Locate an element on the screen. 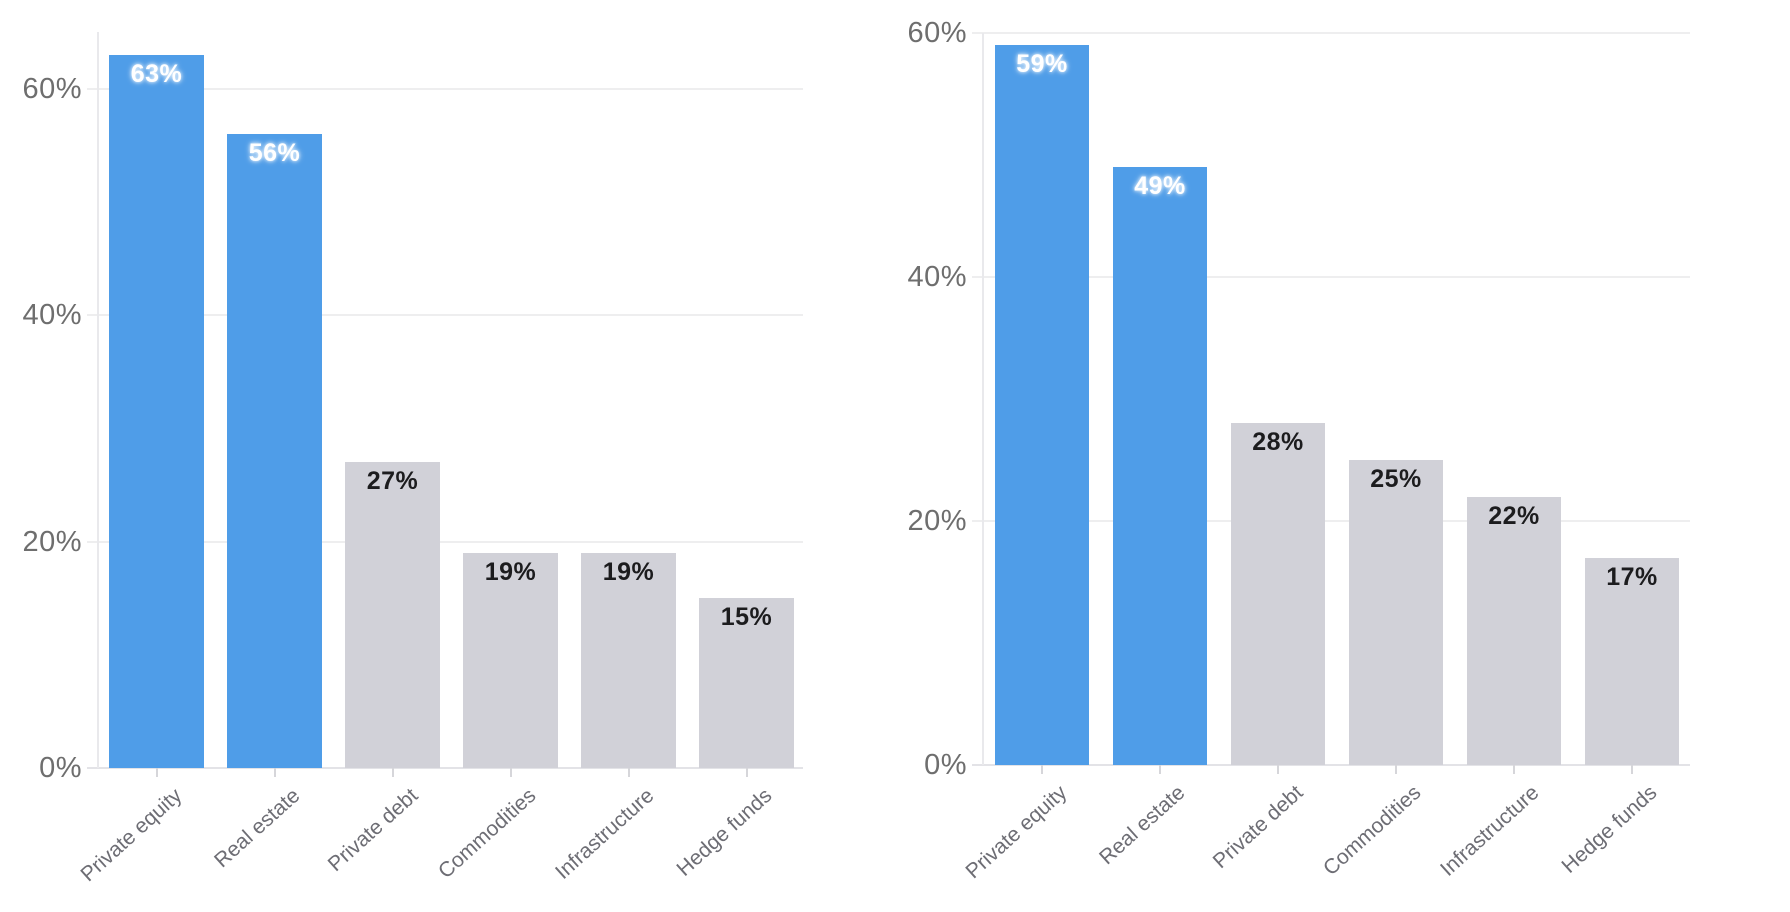  bar-value-label: 25% is located at coordinates (1396, 479).